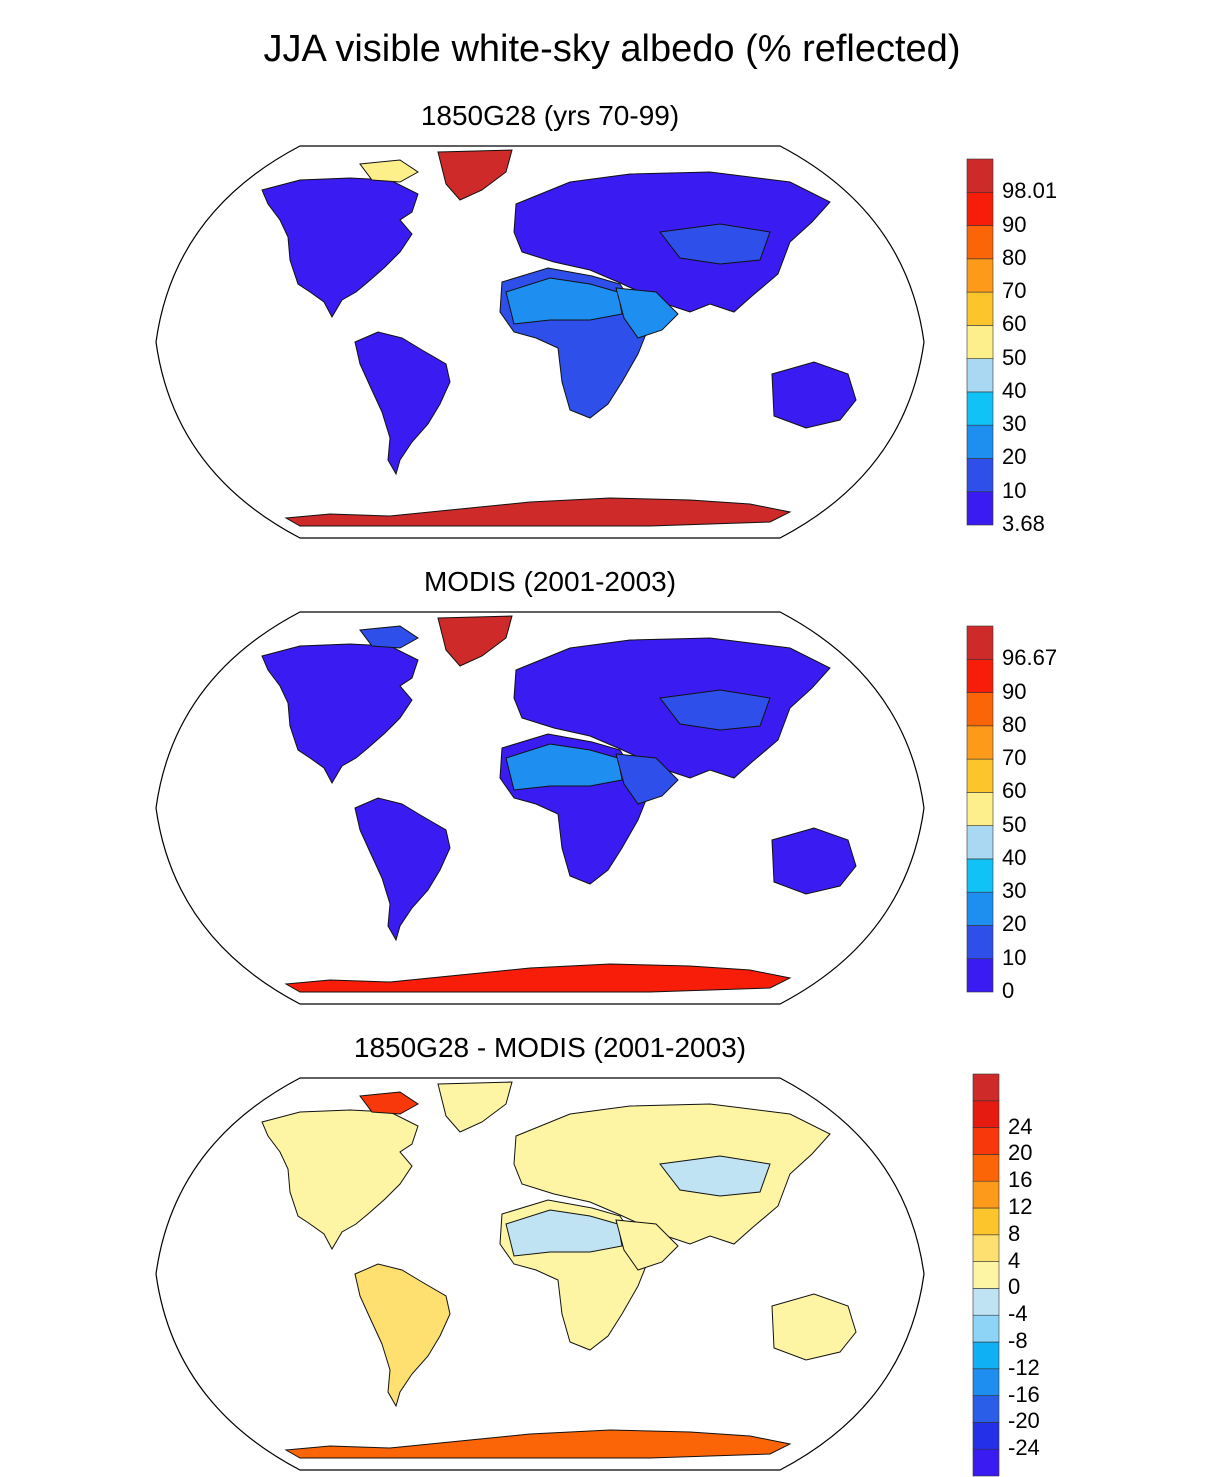 The image size is (1224, 1477). I want to click on colorbar-label: 60, so click(1014, 791).